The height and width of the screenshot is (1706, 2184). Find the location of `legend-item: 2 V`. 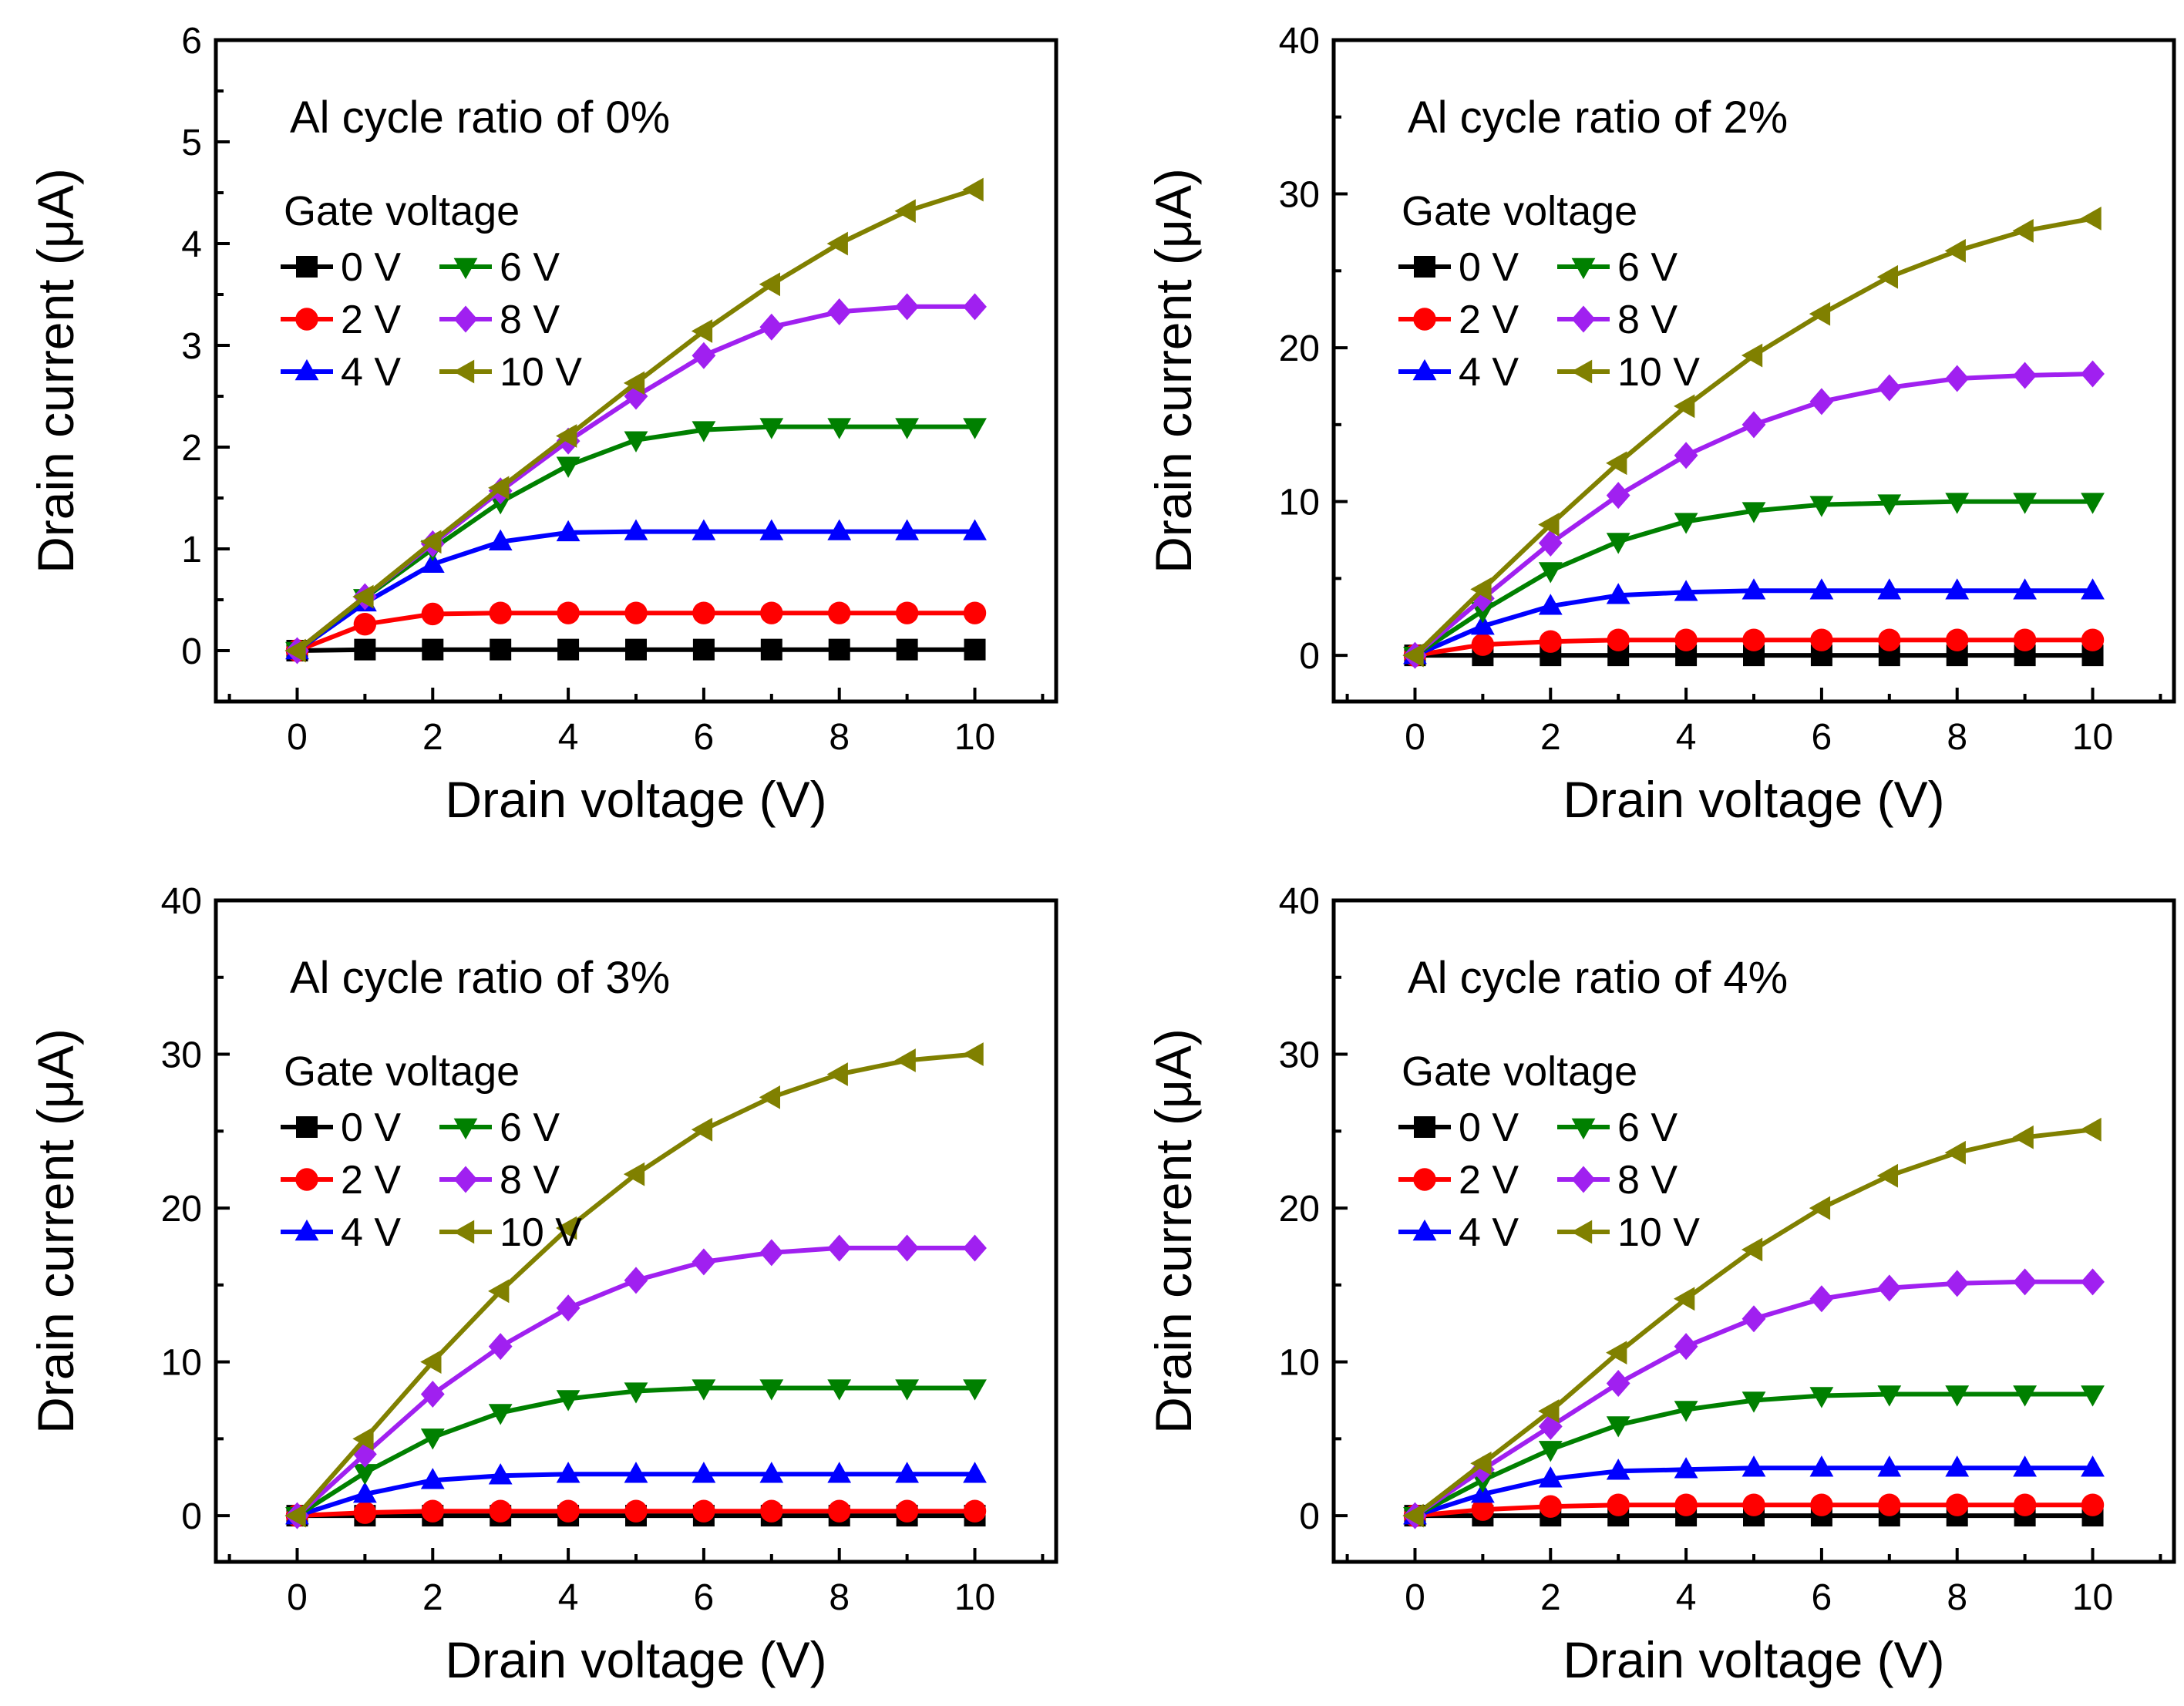

legend-item: 2 V is located at coordinates (341, 320).